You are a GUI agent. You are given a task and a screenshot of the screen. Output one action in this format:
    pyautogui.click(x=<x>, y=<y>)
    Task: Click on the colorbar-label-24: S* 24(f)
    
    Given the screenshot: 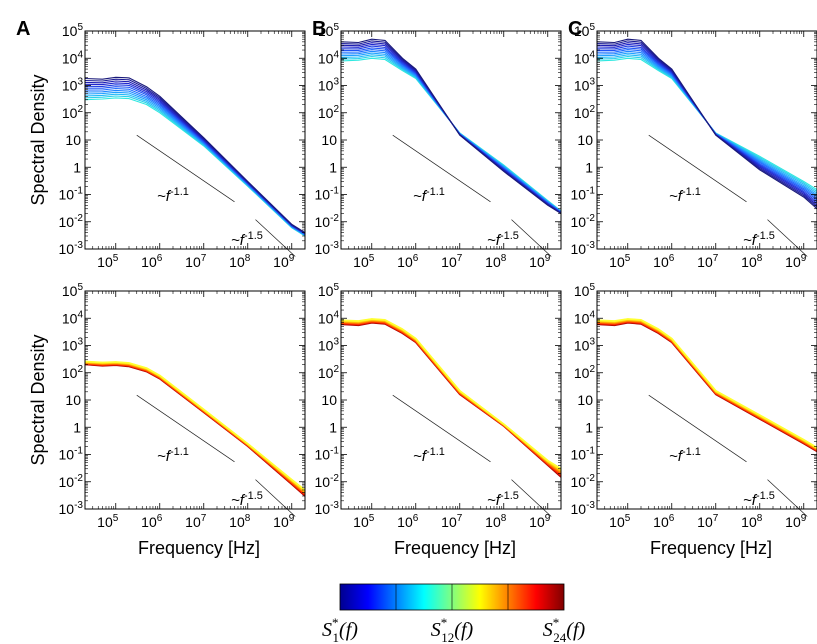 What is the action you would take?
    pyautogui.click(x=564, y=629)
    